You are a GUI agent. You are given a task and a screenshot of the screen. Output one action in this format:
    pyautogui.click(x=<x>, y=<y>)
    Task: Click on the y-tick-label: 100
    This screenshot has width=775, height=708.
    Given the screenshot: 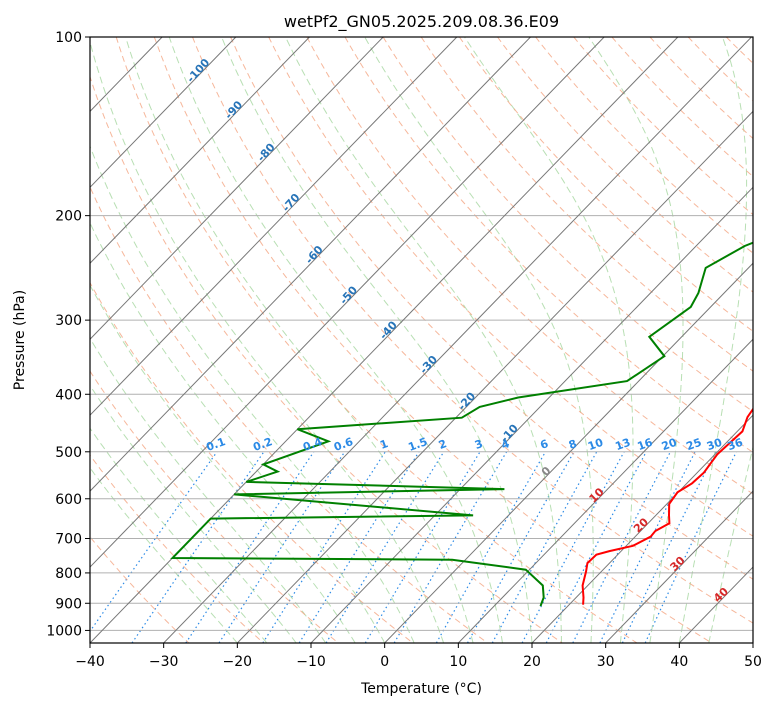 What is the action you would take?
    pyautogui.click(x=68, y=38)
    